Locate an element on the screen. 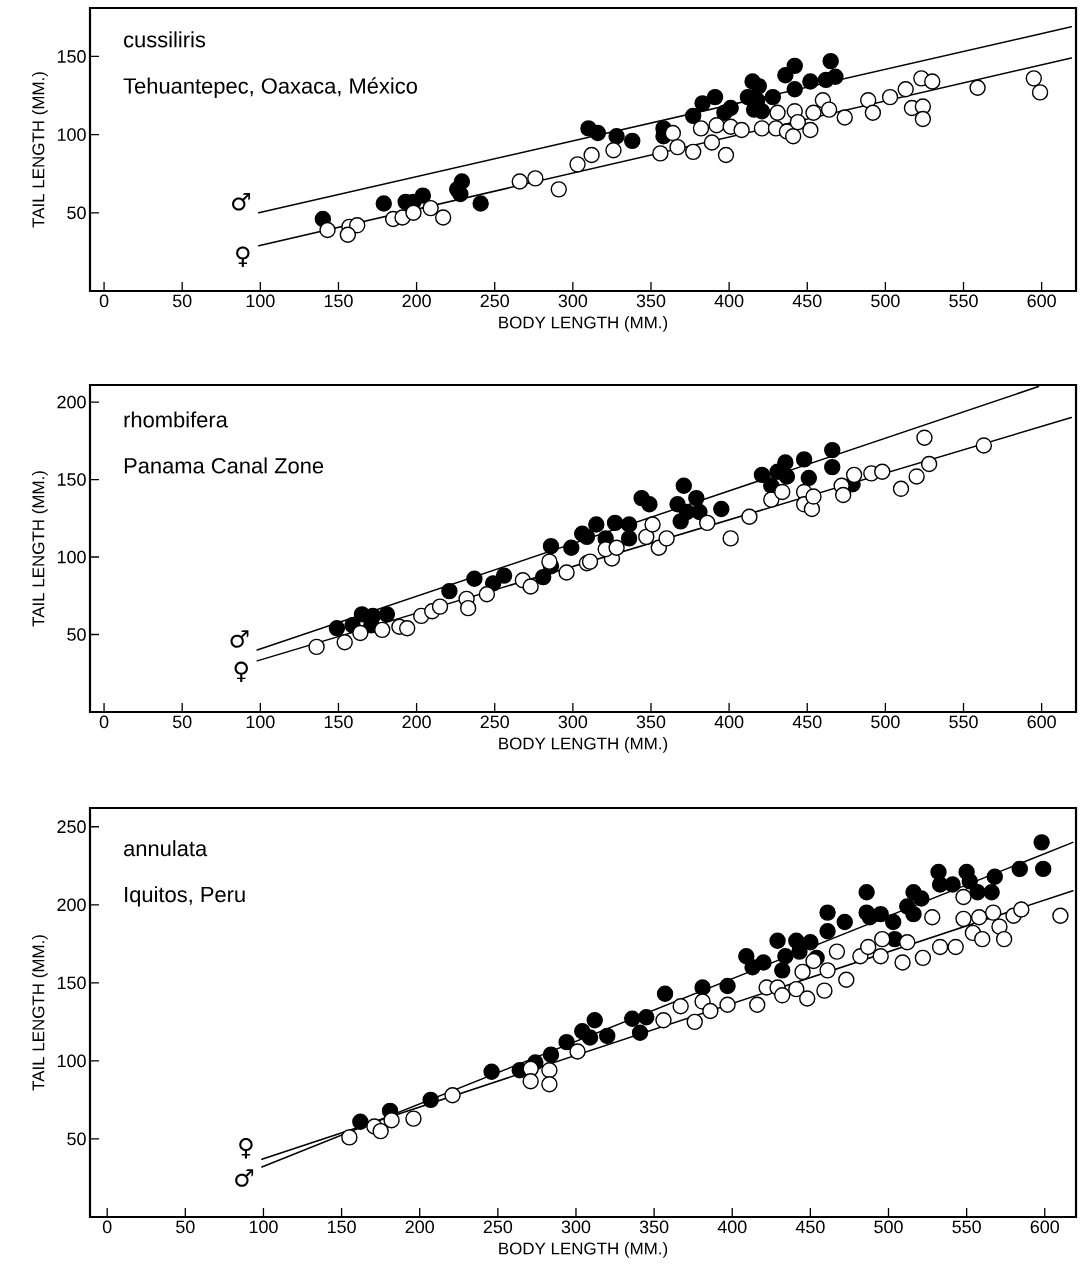 The width and height of the screenshot is (1084, 1287). text: cussiliris is located at coordinates (165, 39).